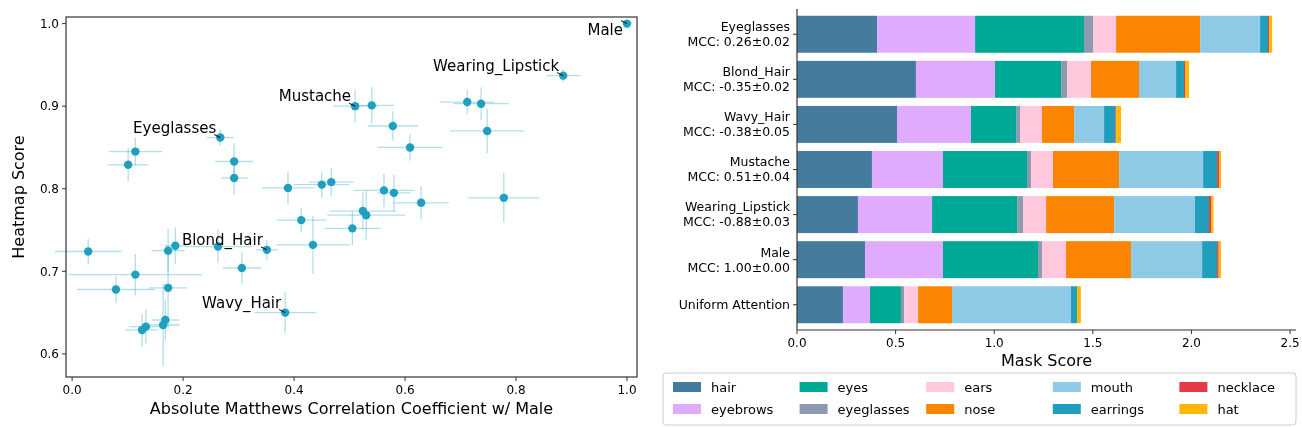 This screenshot has width=1302, height=427. I want to click on y-tick-label: 0.6, so click(49, 354).